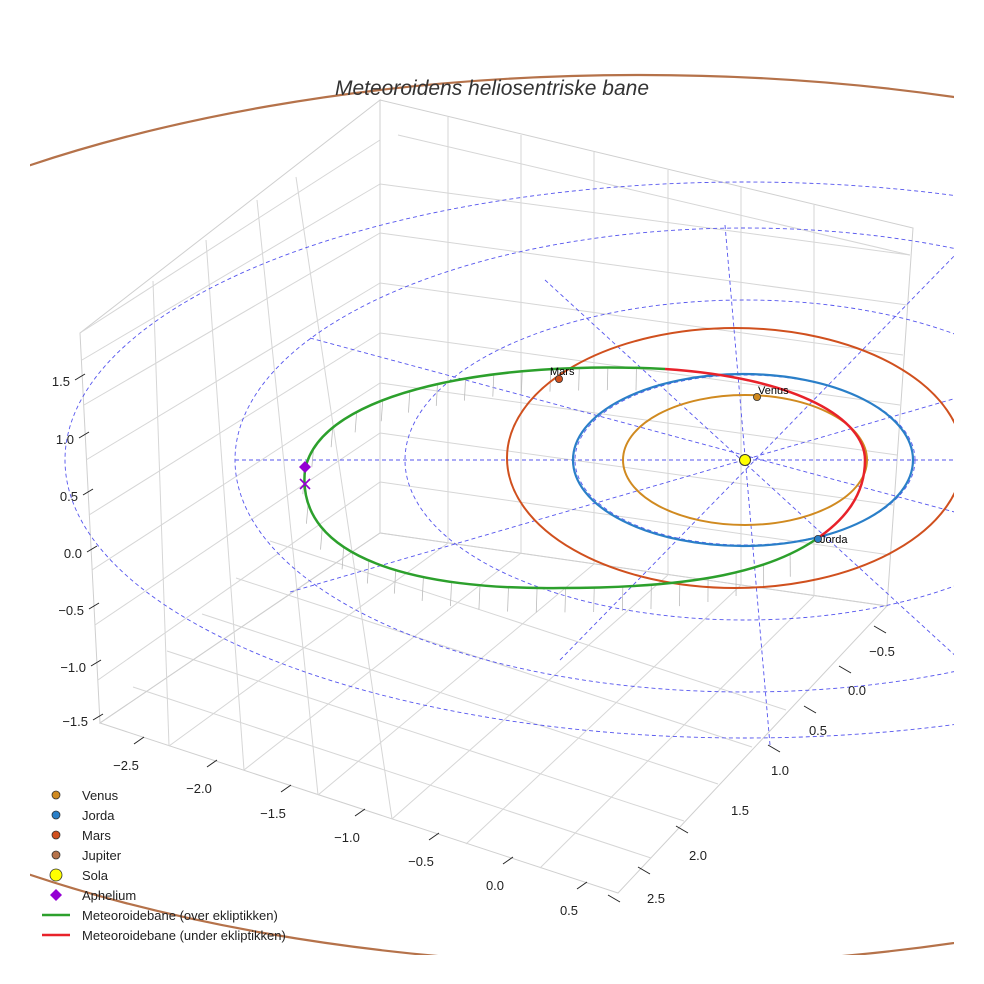 The height and width of the screenshot is (984, 984). I want to click on y-axis-ticks: −0.5 0.0 0.5 1.0 1.5 2.0 2.5, so click(751, 765).